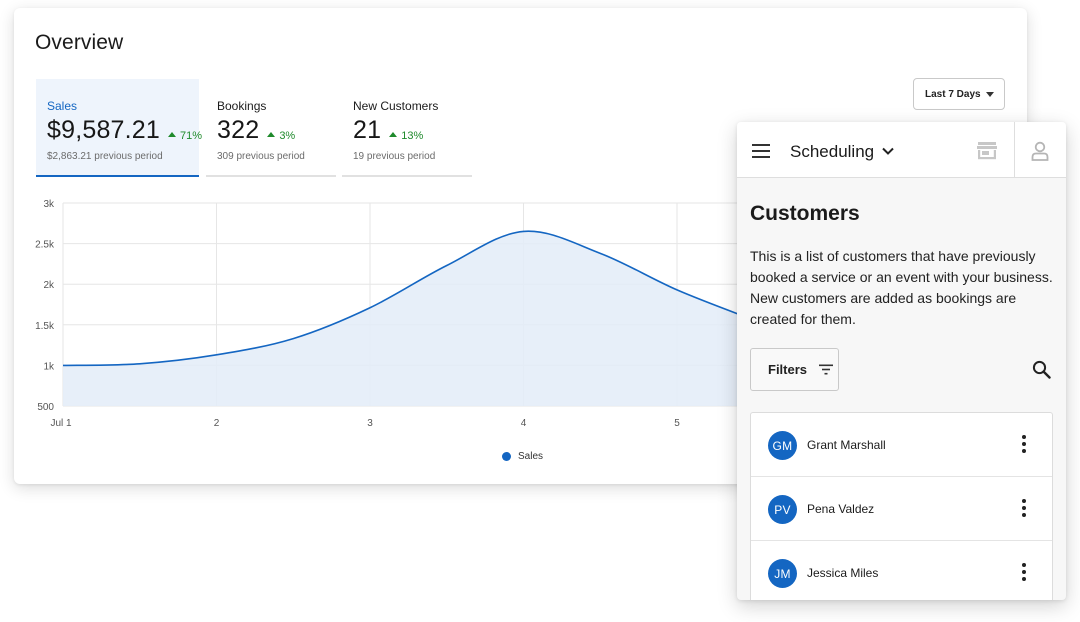 The image size is (1080, 622). I want to click on hamburger-icon, so click(761, 151).